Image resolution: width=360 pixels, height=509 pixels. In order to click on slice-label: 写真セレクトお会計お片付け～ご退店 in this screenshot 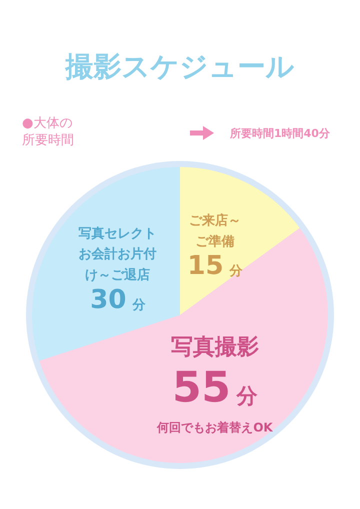, I will do `click(117, 254)`.